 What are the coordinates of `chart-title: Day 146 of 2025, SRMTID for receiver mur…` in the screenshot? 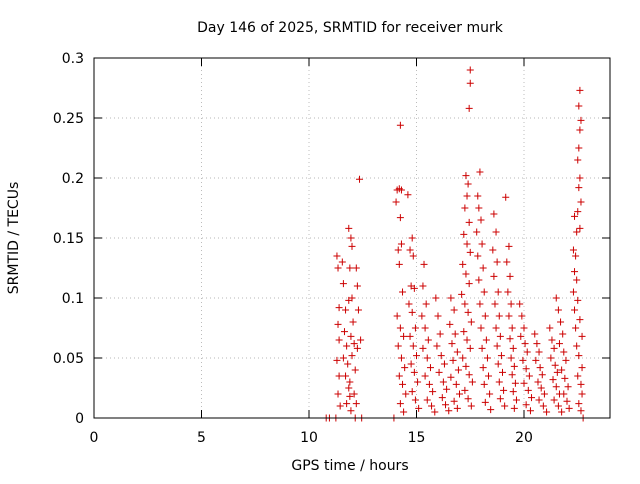 It's located at (350, 28).